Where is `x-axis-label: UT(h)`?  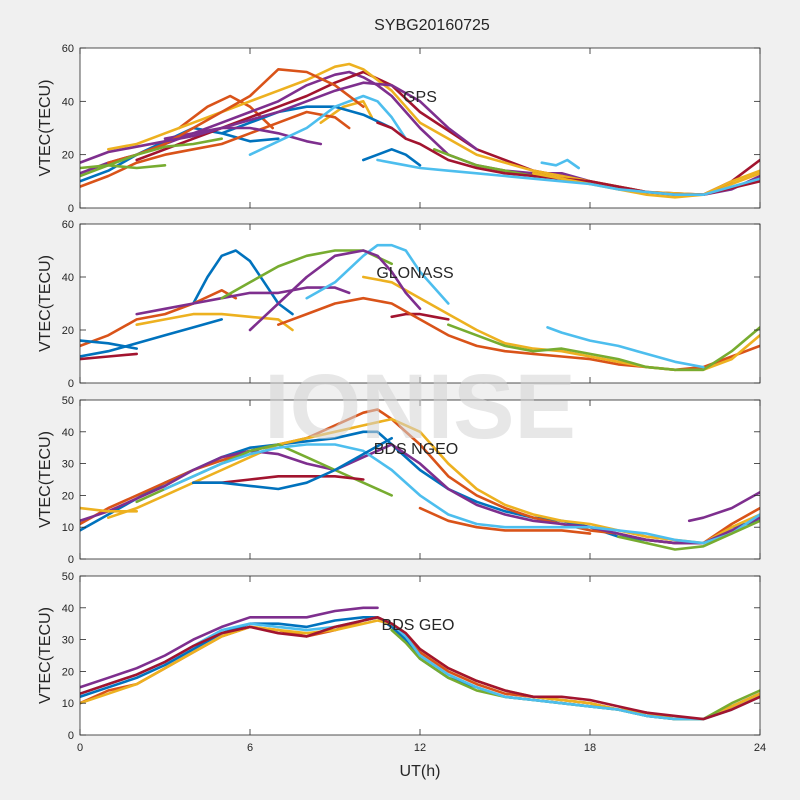 x-axis-label: UT(h) is located at coordinates (420, 771).